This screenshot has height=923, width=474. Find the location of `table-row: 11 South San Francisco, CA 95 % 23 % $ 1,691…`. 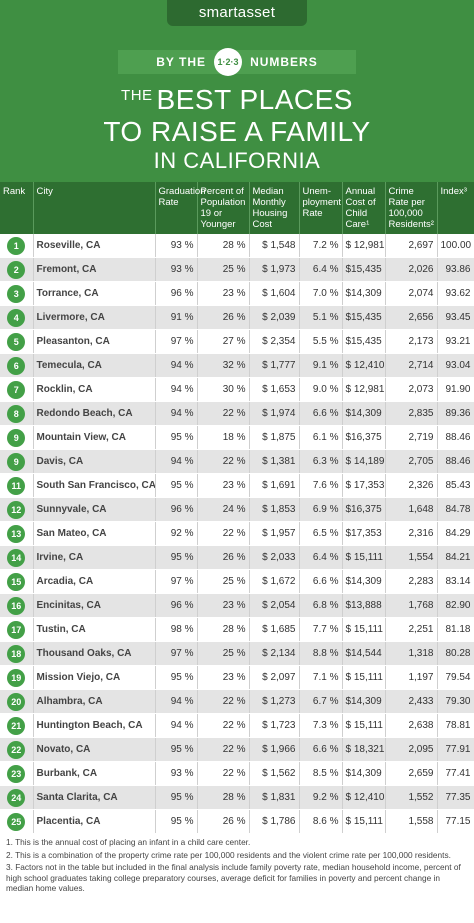

table-row: 11 South San Francisco, CA 95 % 23 % $ 1,691… is located at coordinates (237, 485).